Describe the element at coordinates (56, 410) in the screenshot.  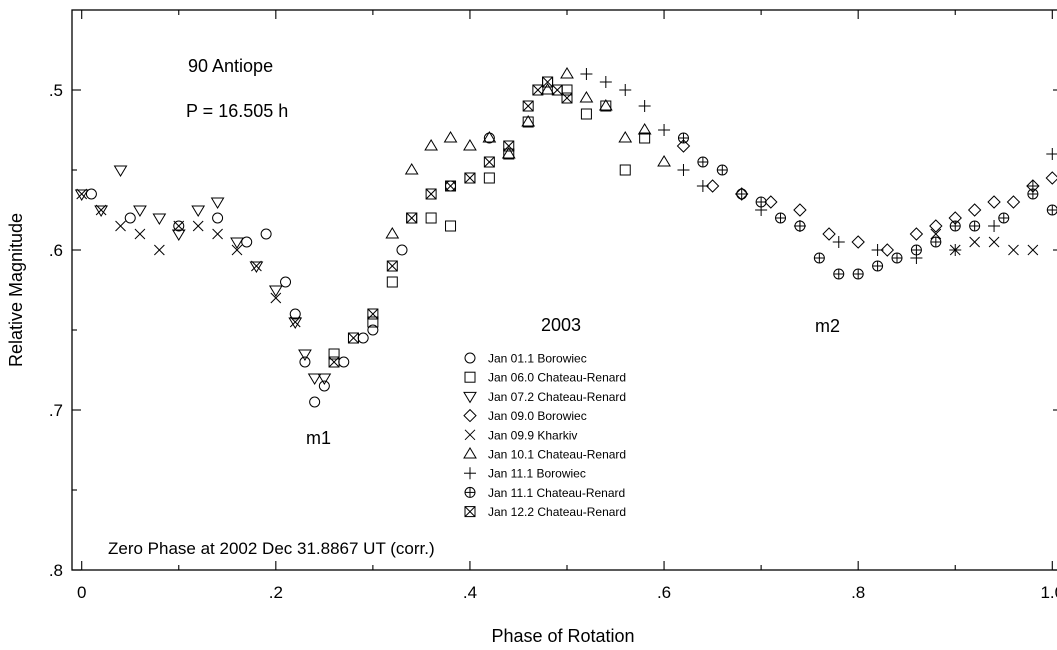
I see `y-tick-label: .7` at that location.